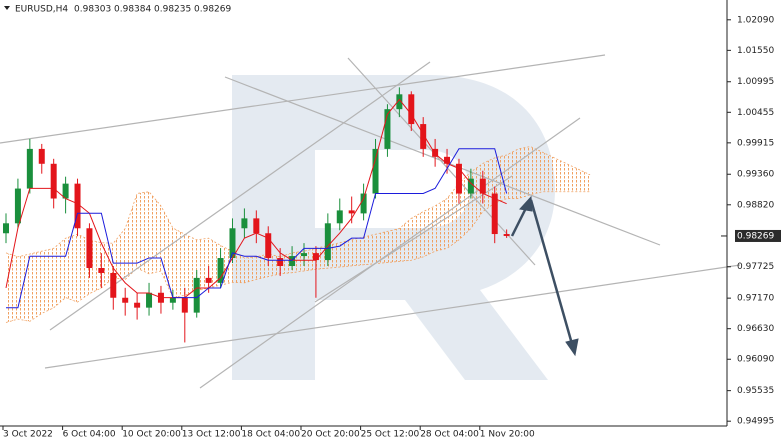 Image resolution: width=782 pixels, height=443 pixels. I want to click on y-tick-label: 0.99360, so click(755, 175).